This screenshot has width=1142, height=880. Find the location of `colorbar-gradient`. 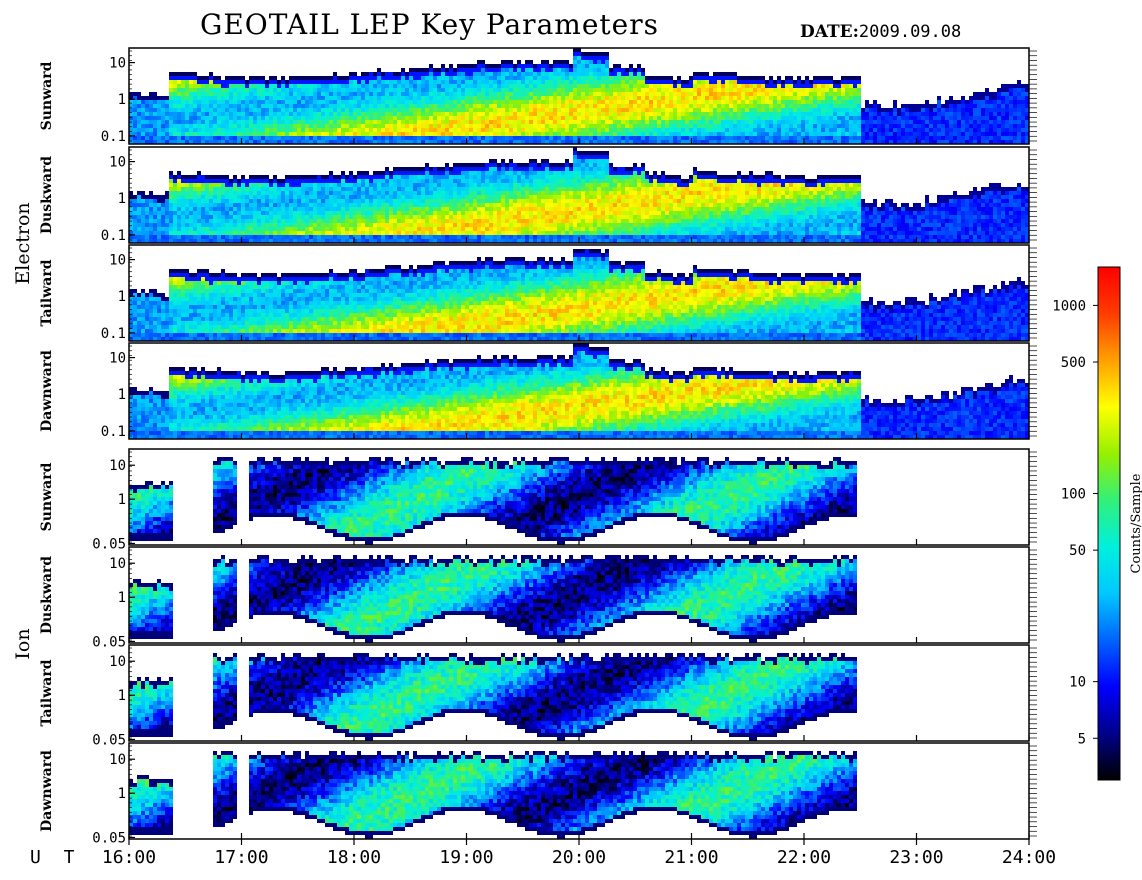

colorbar-gradient is located at coordinates (1109, 523).